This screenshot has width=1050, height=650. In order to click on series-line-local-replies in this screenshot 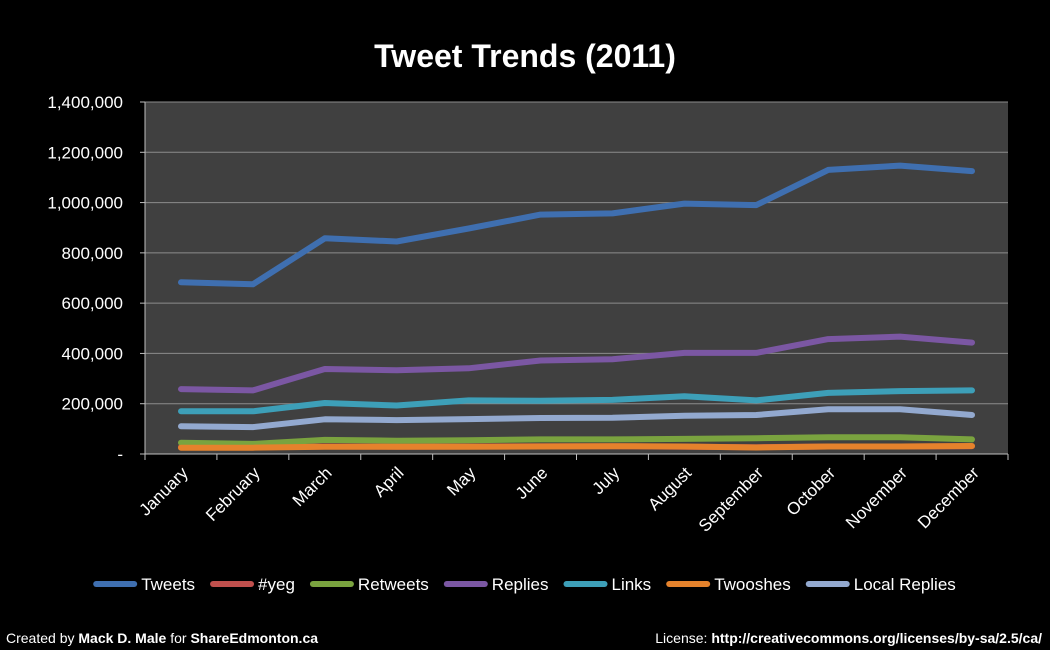, I will do `click(576, 418)`.